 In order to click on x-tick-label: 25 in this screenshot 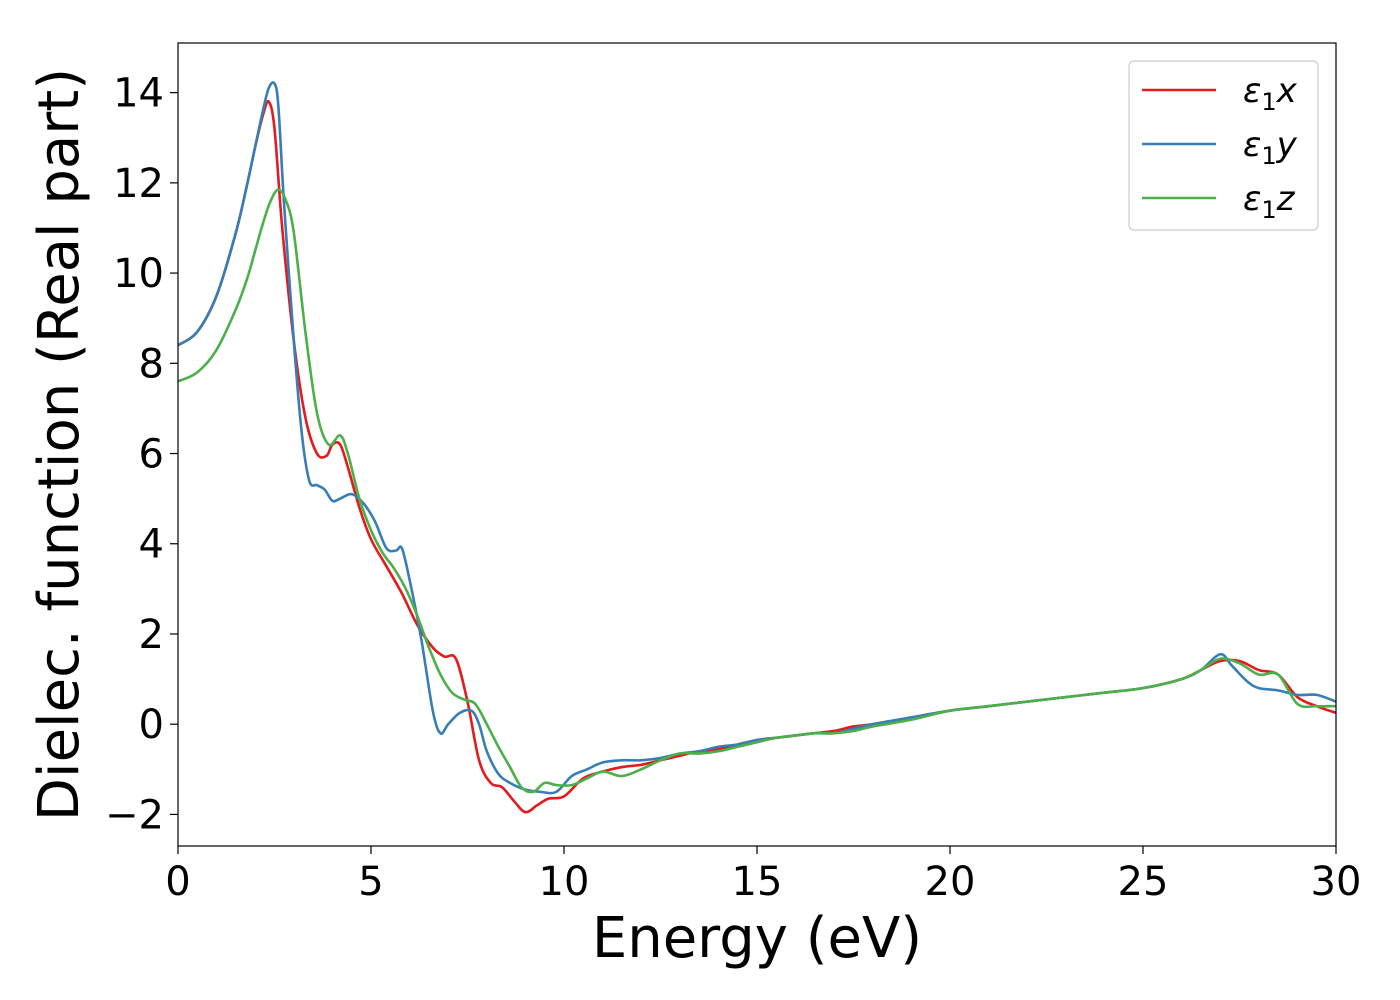, I will do `click(1143, 882)`.